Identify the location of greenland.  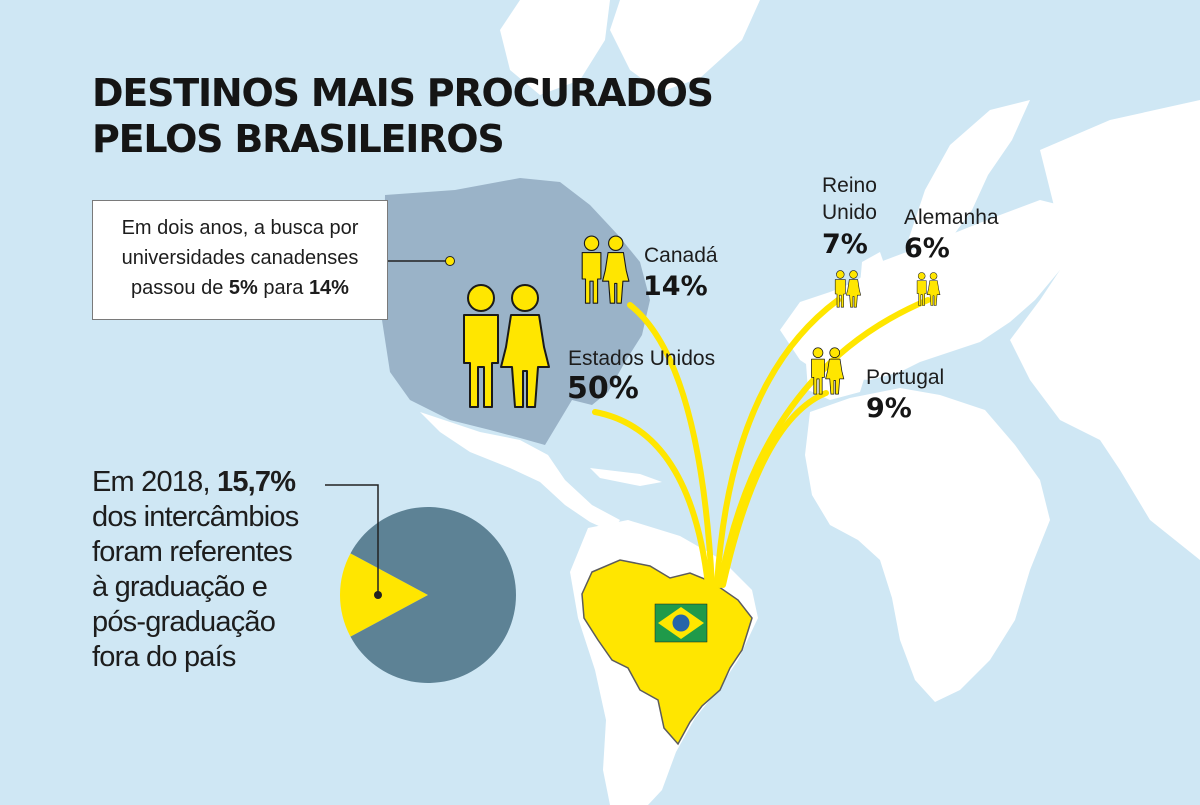
(685, 46).